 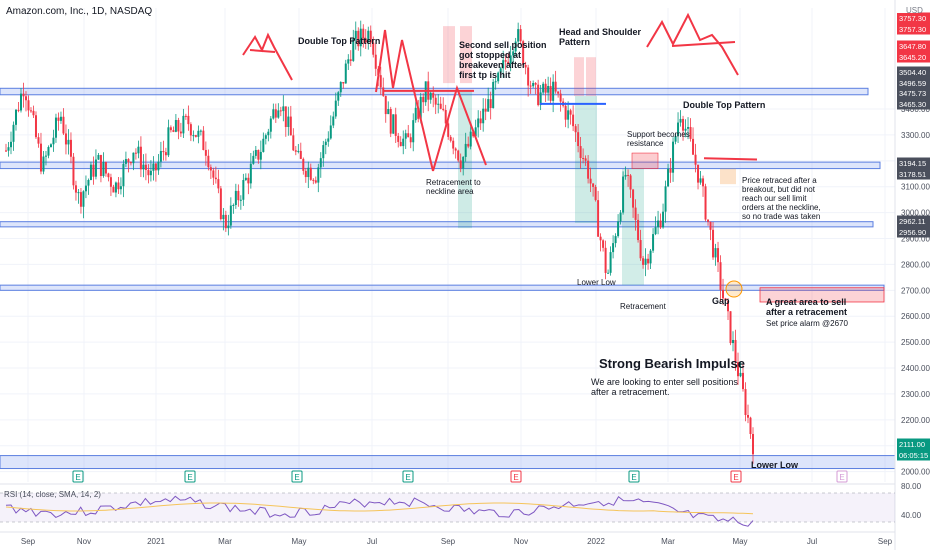 What do you see at coordinates (156, 541) in the screenshot?
I see `time-tick-label: 2021` at bounding box center [156, 541].